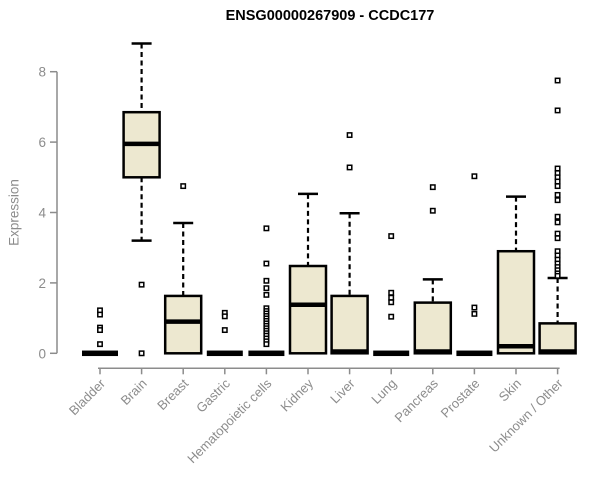 Image resolution: width=600 pixels, height=500 pixels. What do you see at coordinates (330, 16) in the screenshot?
I see `chart-title: ENSG00000267909 - CCDC177` at bounding box center [330, 16].